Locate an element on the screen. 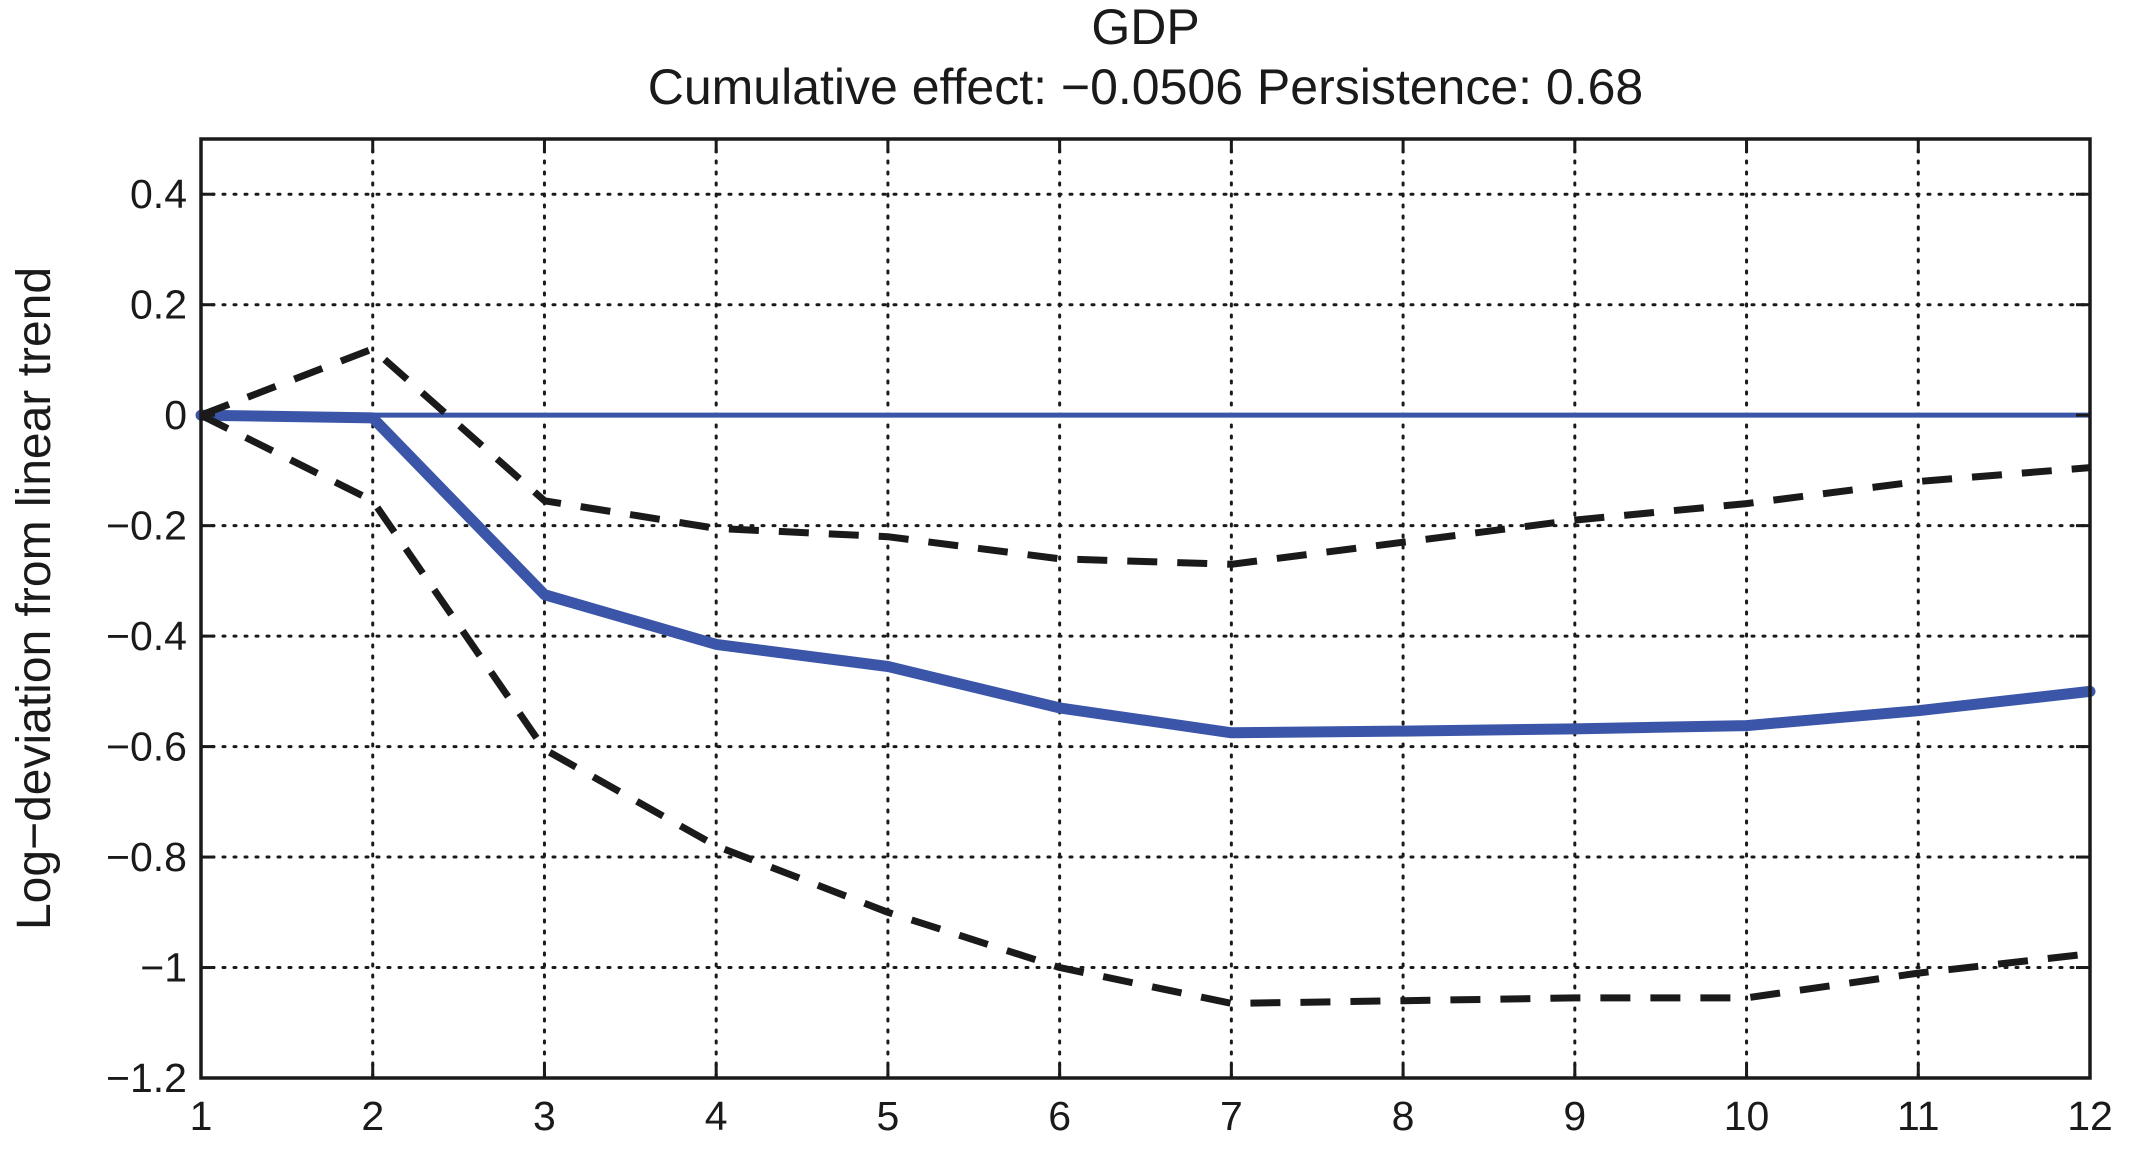 The height and width of the screenshot is (1170, 2149). y-tick-label: −0.4 is located at coordinates (146, 636).